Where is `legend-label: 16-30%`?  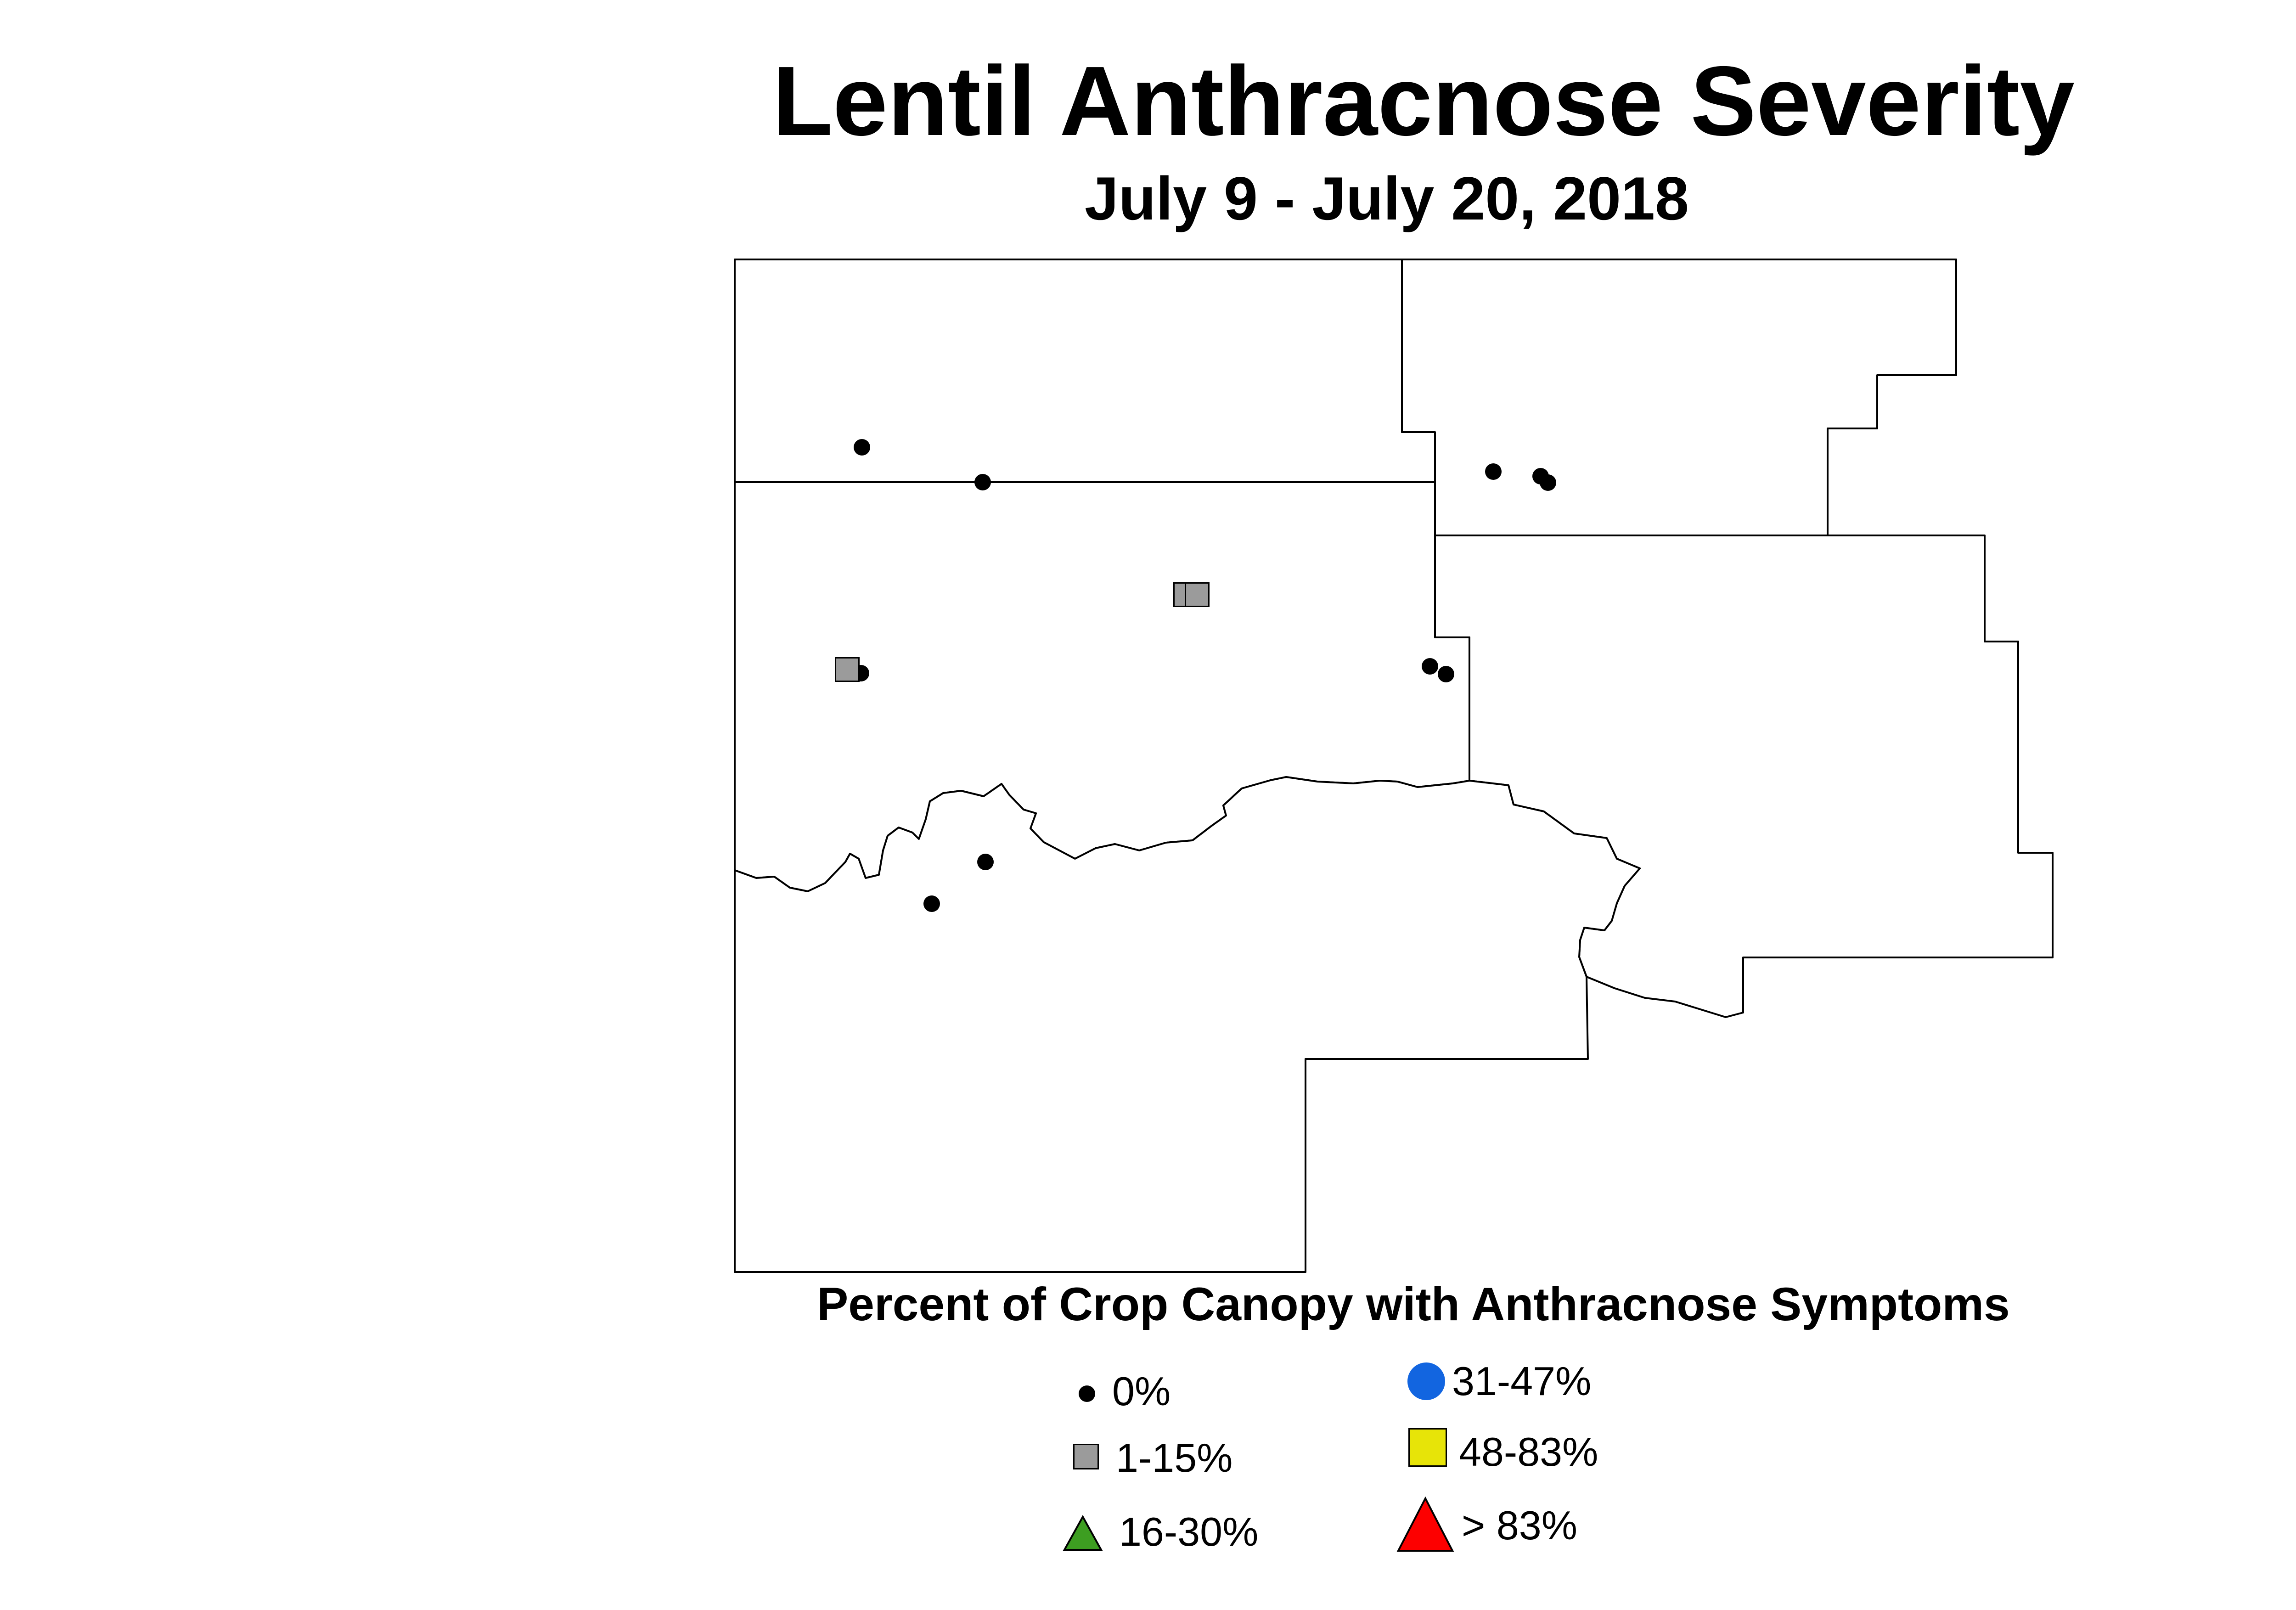 legend-label: 16-30% is located at coordinates (1188, 1531).